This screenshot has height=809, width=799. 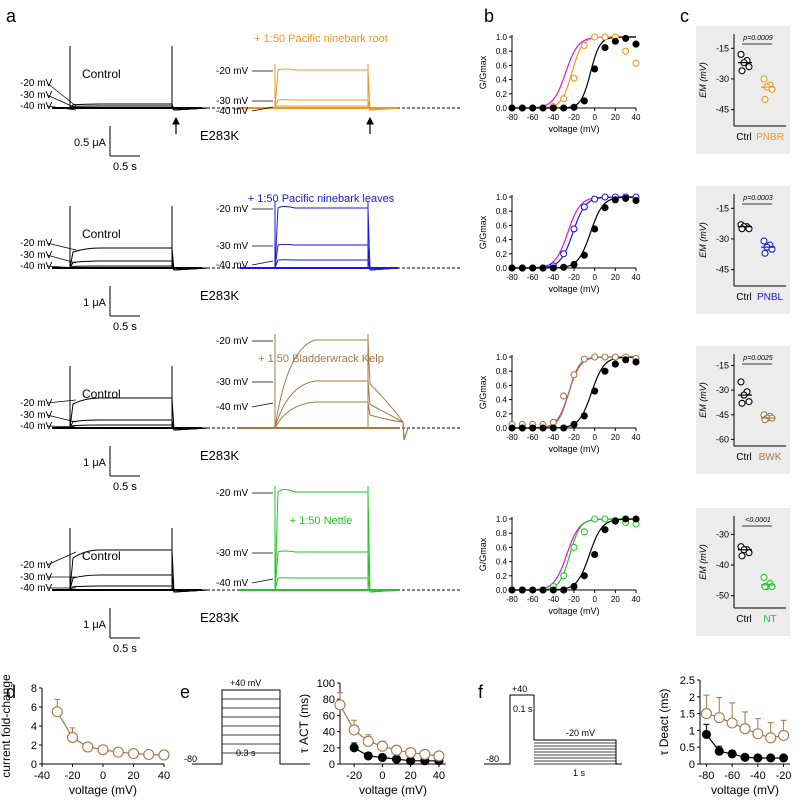 What do you see at coordinates (11, 16) in the screenshot?
I see `panel-letter-a: a` at bounding box center [11, 16].